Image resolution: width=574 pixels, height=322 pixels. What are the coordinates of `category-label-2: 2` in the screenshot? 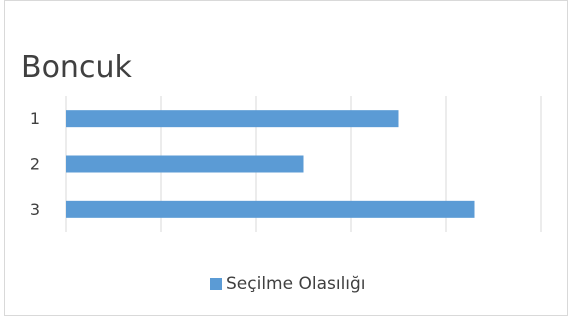 It's located at (35, 164).